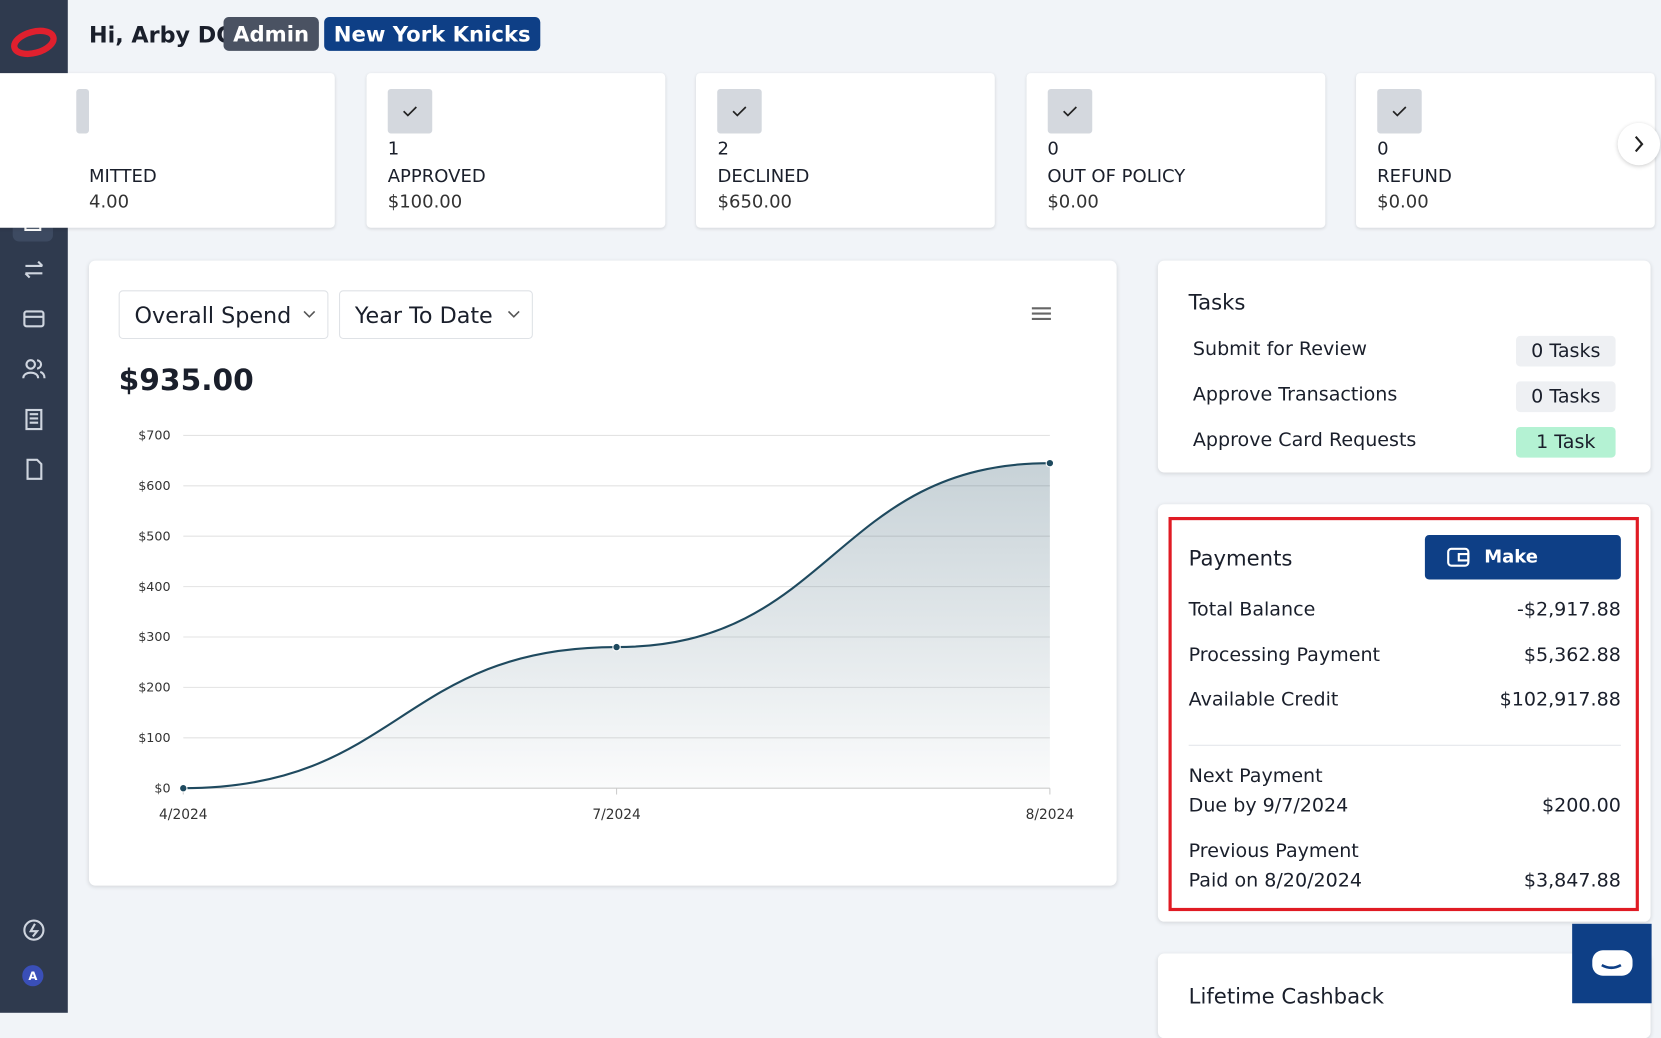  What do you see at coordinates (1268, 805) in the screenshot?
I see `next-due: Due by 9/7/2024` at bounding box center [1268, 805].